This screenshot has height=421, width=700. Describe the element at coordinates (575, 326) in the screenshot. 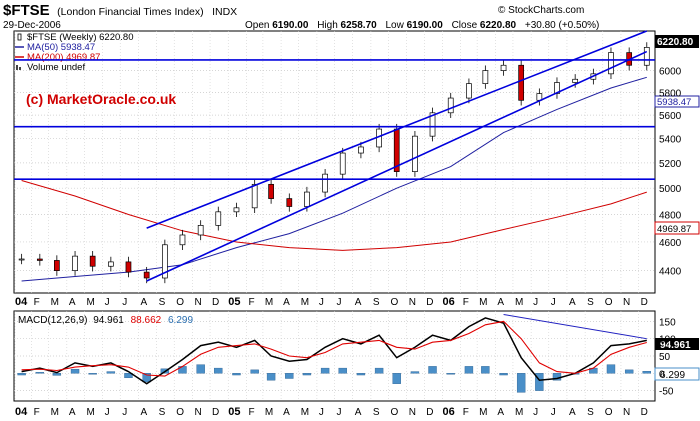

I see `macd-trend-line` at that location.